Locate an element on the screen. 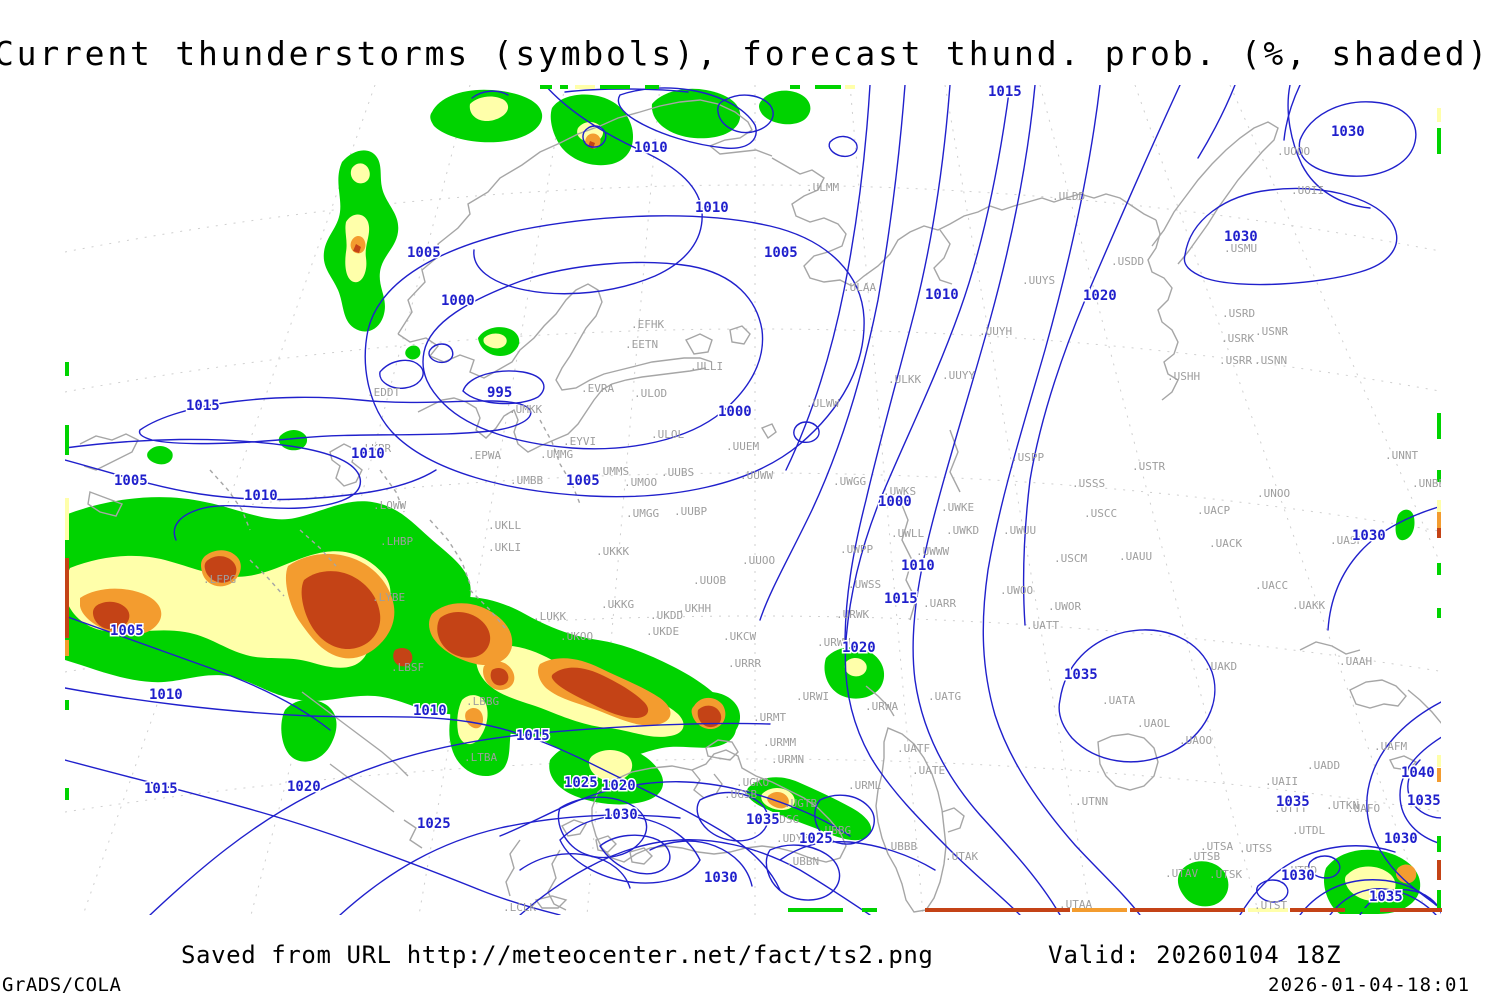  isobar-label: 1025 is located at coordinates (816, 839).